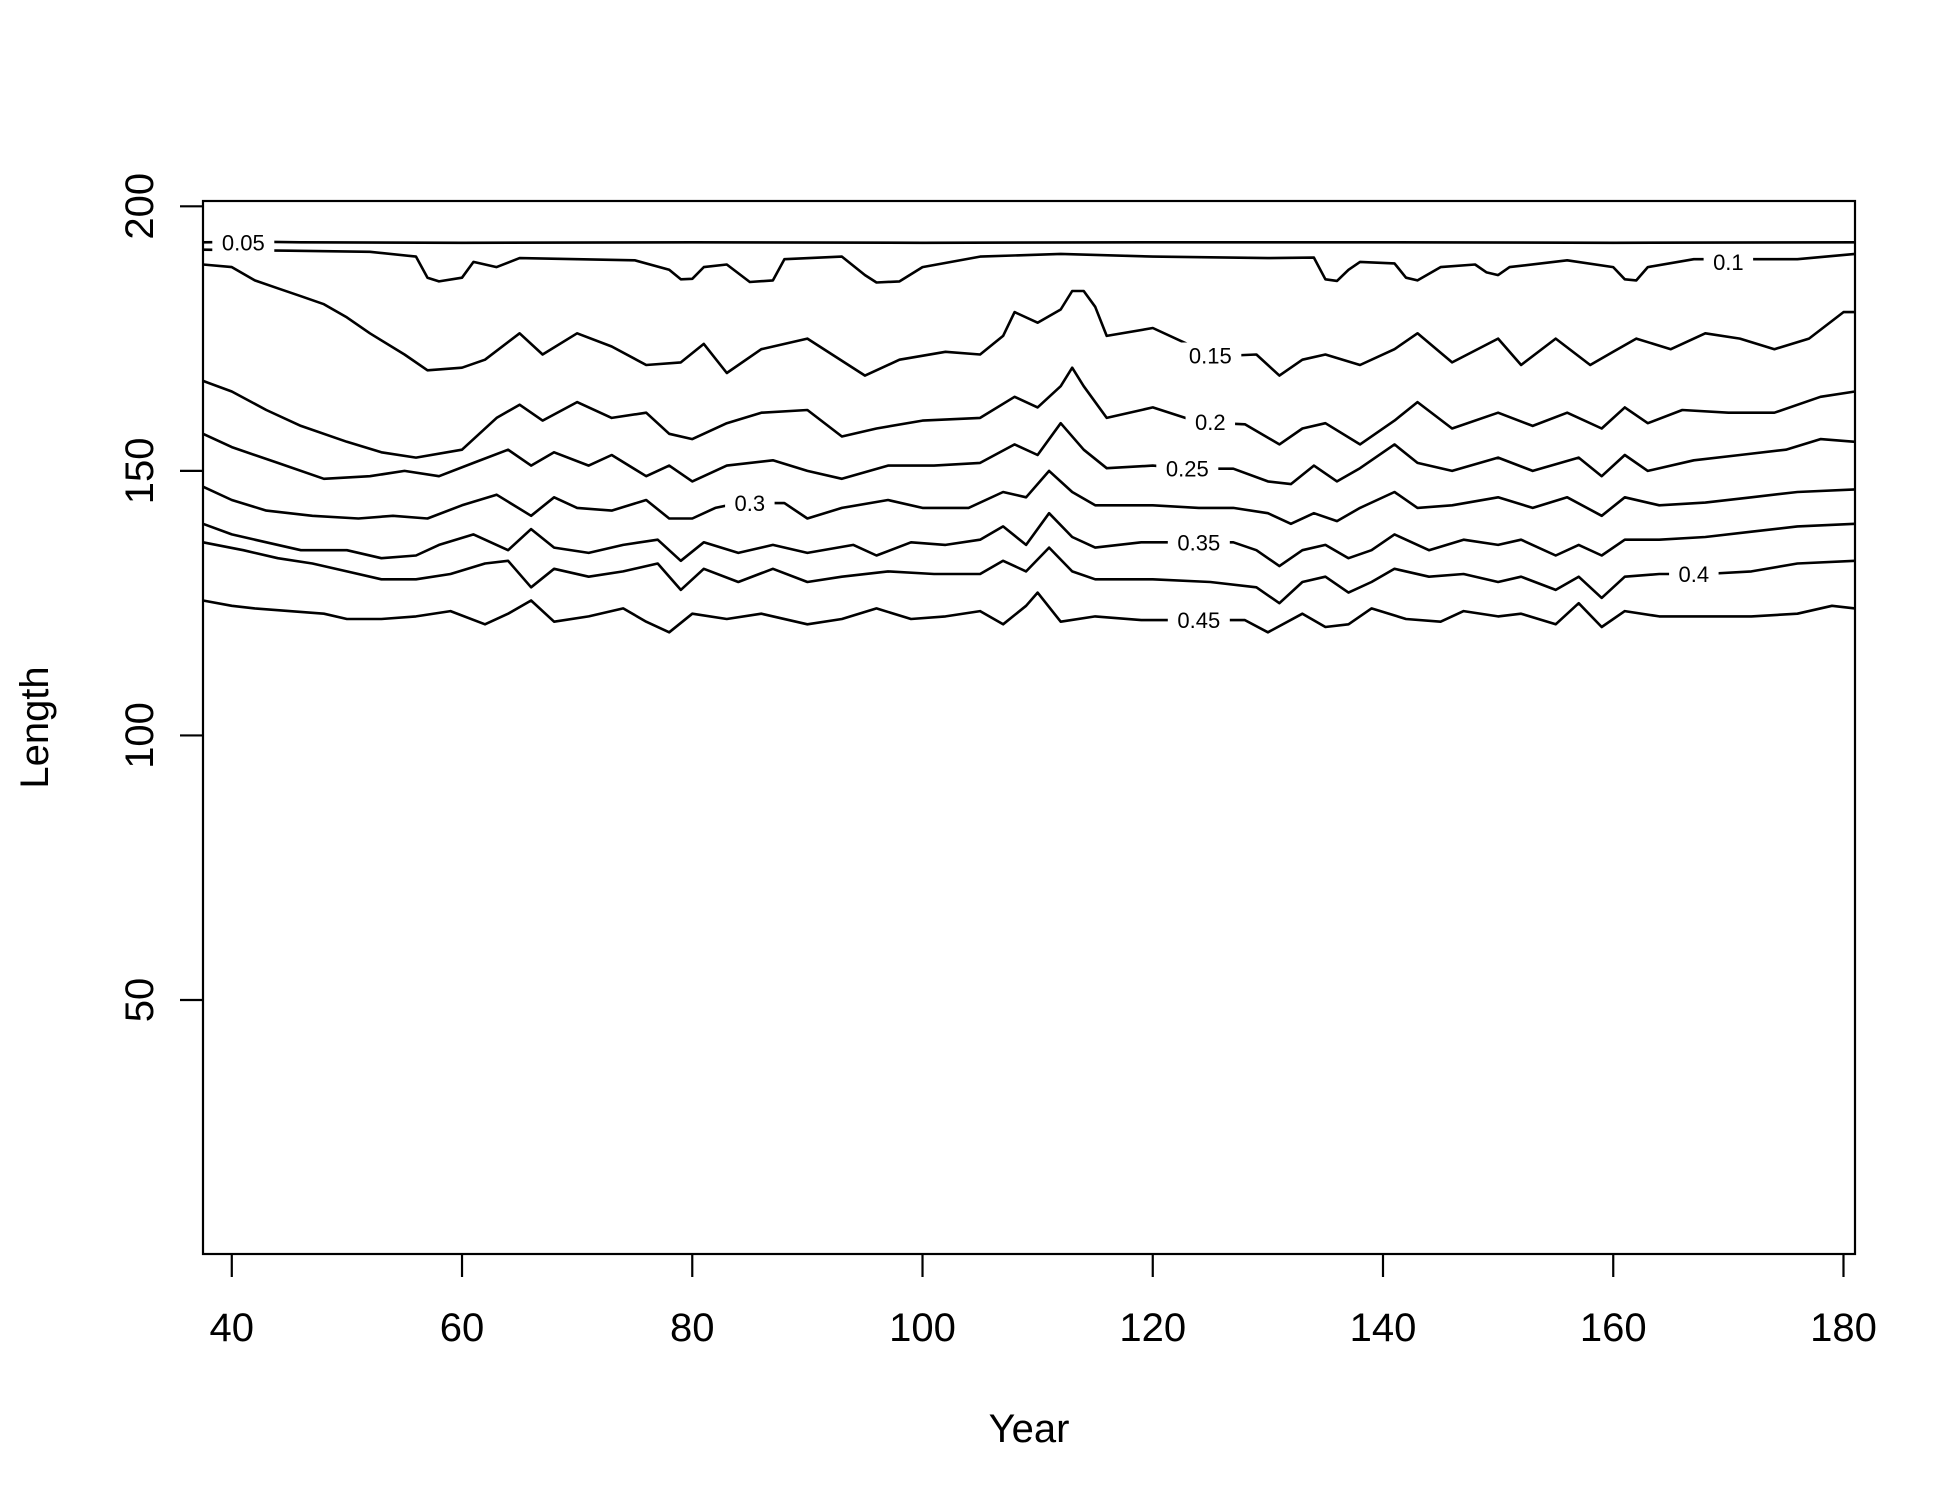 This screenshot has height=1500, width=1950. Describe the element at coordinates (1613, 1328) in the screenshot. I see `x-tick-label-160: 160` at that location.